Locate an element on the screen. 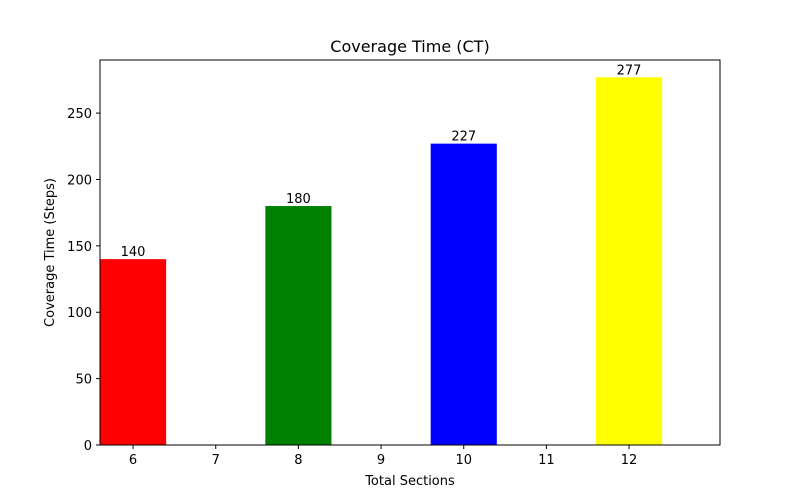 This screenshot has width=800, height=500. x-tick-label-7: 7 is located at coordinates (216, 460).